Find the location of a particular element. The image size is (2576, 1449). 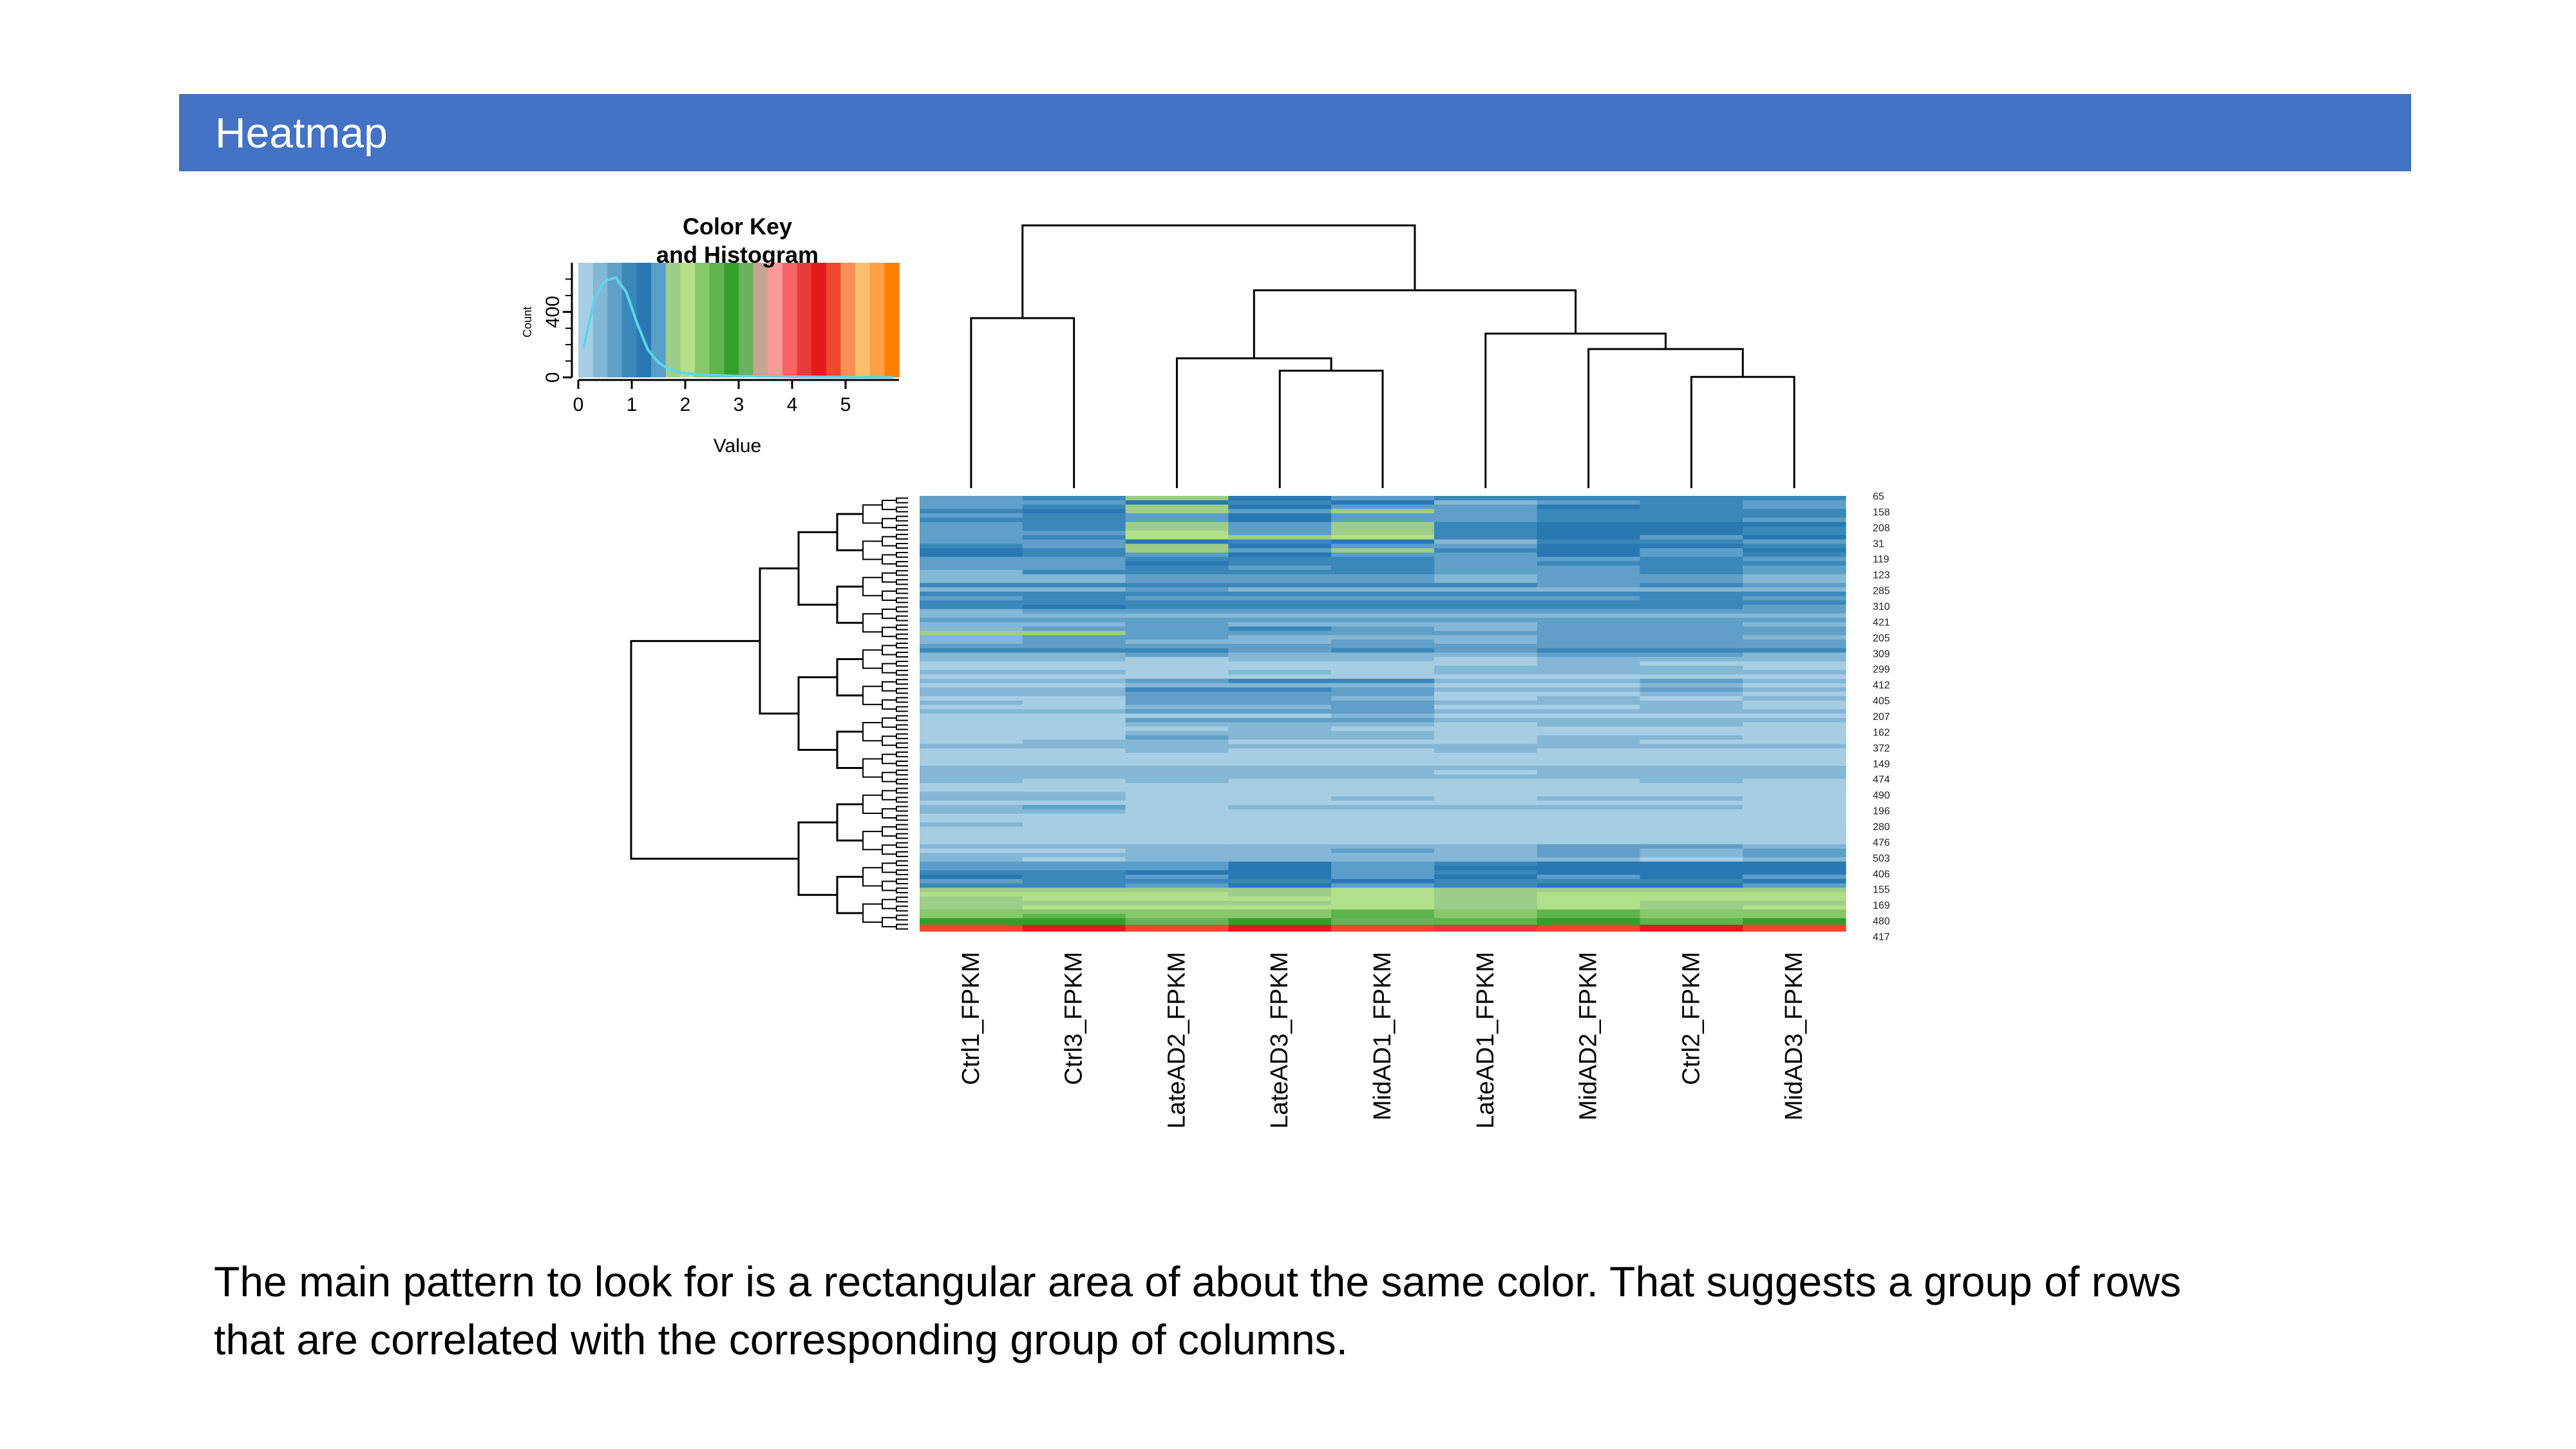

column-label: LateAD1_FPKM is located at coordinates (1485, 1040).